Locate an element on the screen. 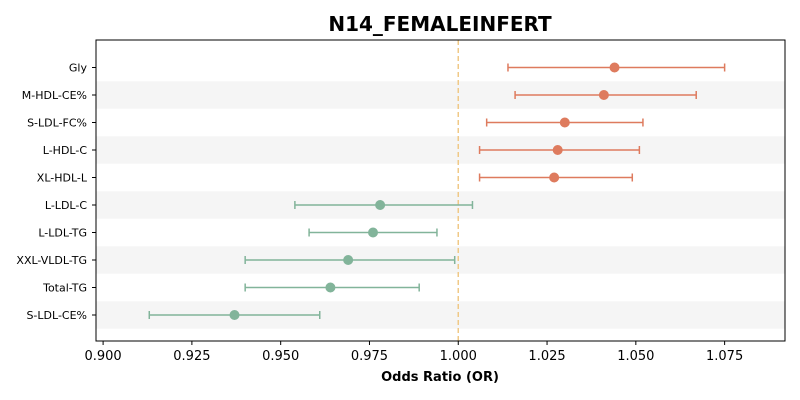 The width and height of the screenshot is (800, 400). y-tick-label: XL-HDL-L is located at coordinates (62, 178).